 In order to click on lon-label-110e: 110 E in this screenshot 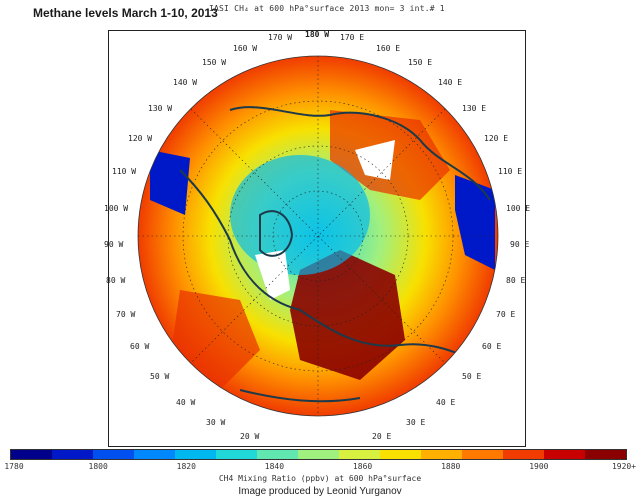, I will do `click(510, 171)`.